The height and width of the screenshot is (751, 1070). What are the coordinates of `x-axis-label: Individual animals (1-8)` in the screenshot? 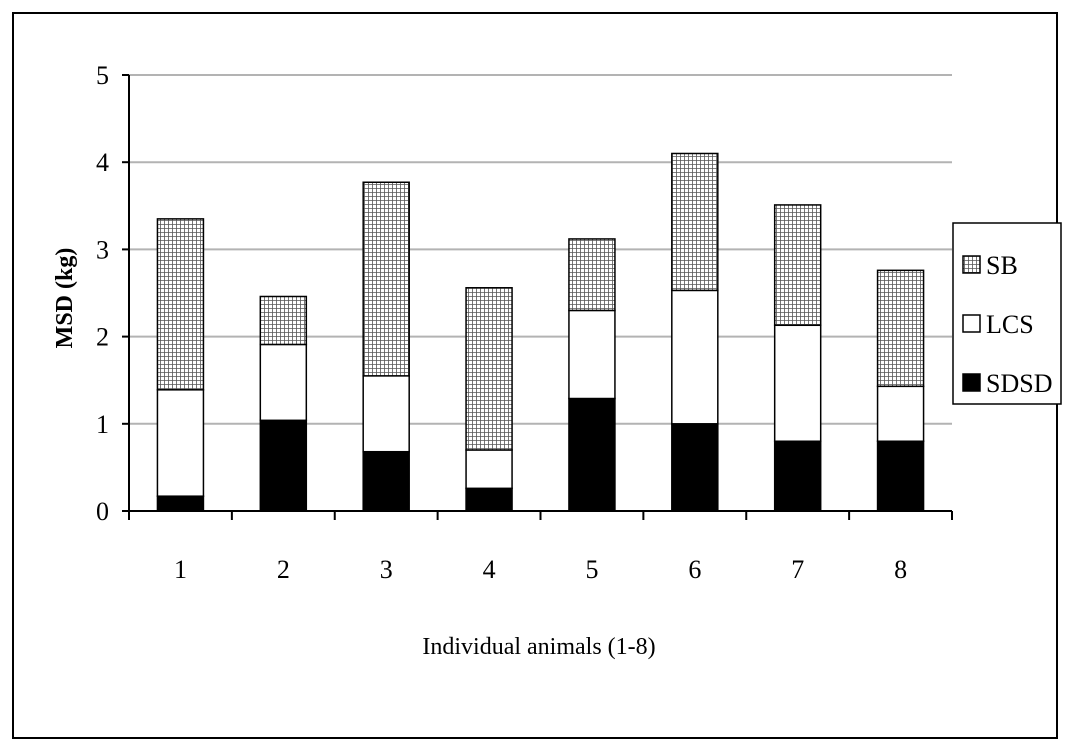 It's located at (538, 647).